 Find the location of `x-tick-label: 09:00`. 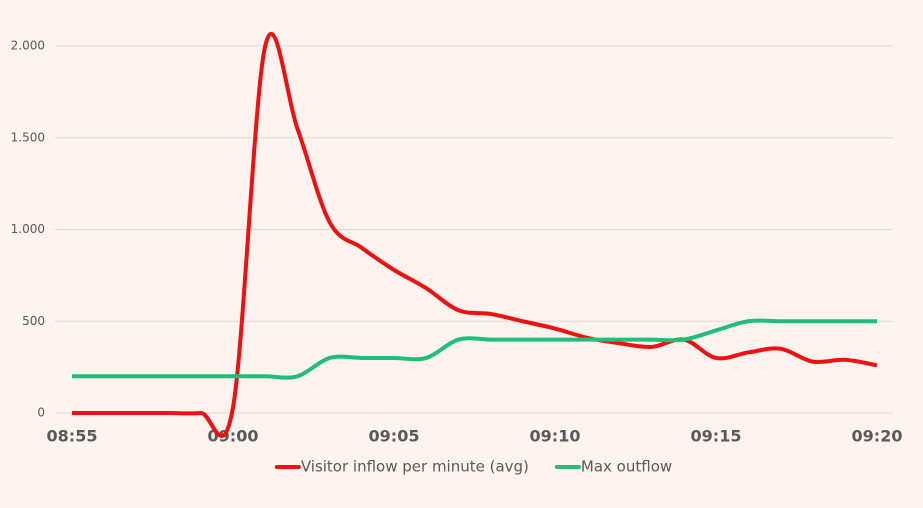

x-tick-label: 09:00 is located at coordinates (233, 436).